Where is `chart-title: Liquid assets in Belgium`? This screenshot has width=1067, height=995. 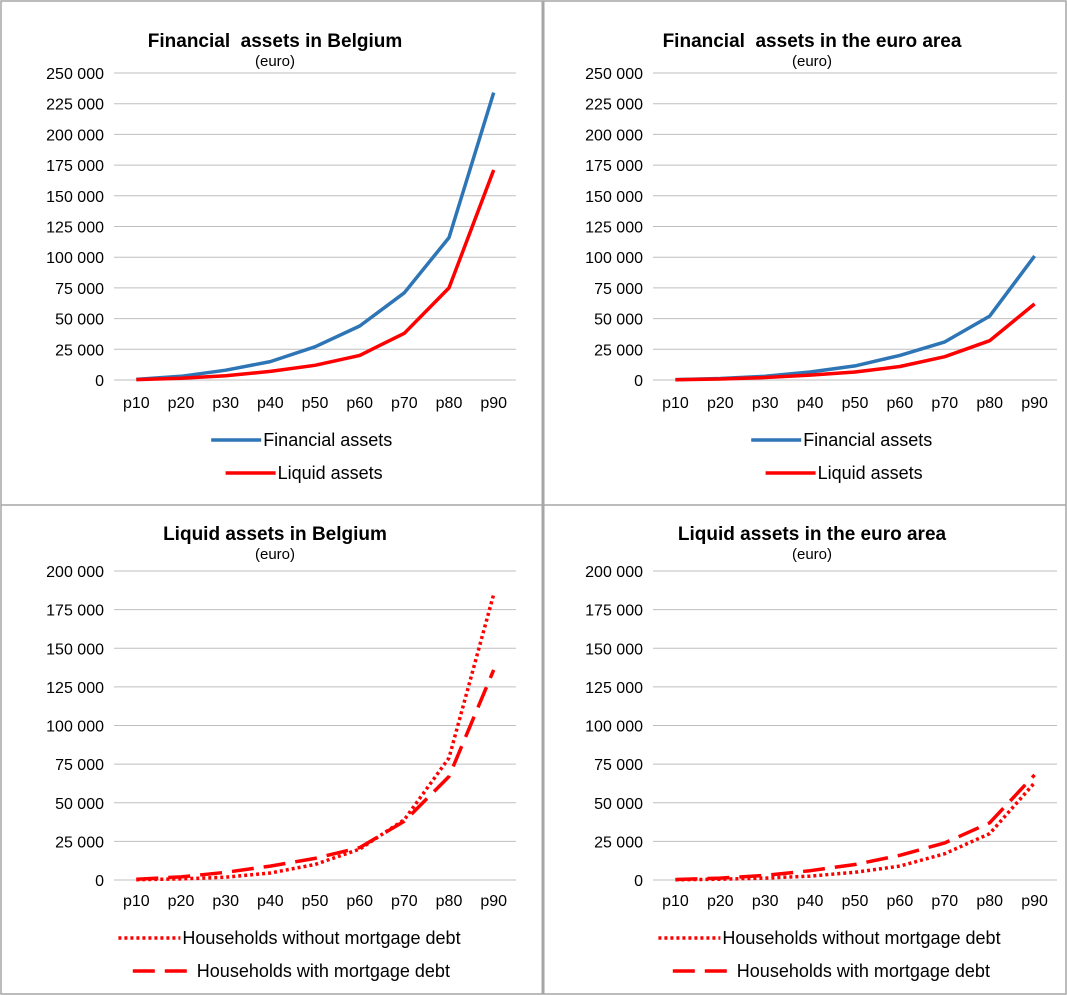 chart-title: Liquid assets in Belgium is located at coordinates (275, 534).